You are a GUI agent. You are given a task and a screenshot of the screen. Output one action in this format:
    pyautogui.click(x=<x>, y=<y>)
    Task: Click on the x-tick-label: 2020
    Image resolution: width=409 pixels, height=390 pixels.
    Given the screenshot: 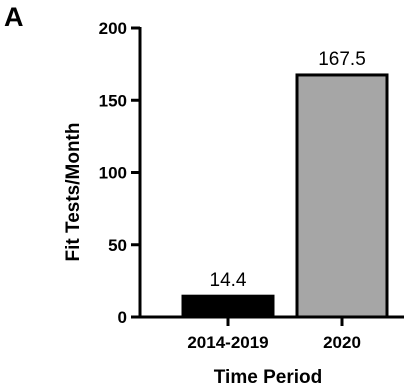 What is the action you would take?
    pyautogui.click(x=342, y=342)
    